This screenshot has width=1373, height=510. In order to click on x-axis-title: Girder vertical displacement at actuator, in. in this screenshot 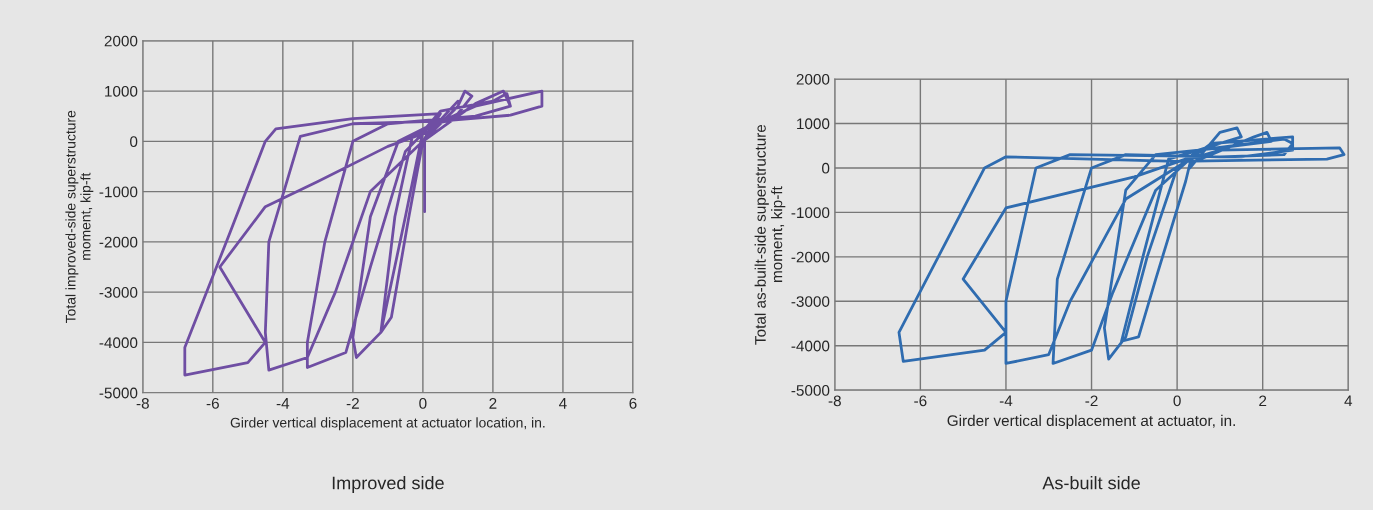, I will do `click(1091, 422)`.